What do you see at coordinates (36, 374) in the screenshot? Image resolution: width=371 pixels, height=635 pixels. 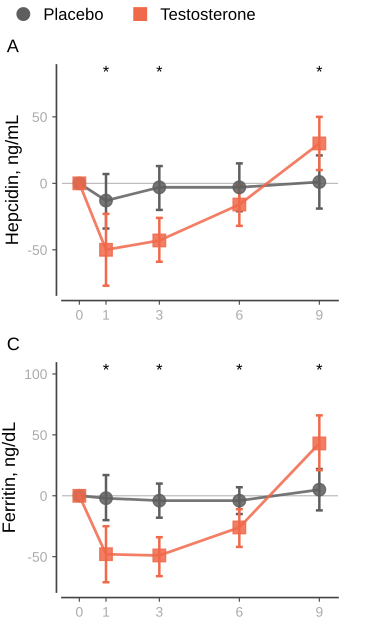 I see `y-tick-label: 100` at bounding box center [36, 374].